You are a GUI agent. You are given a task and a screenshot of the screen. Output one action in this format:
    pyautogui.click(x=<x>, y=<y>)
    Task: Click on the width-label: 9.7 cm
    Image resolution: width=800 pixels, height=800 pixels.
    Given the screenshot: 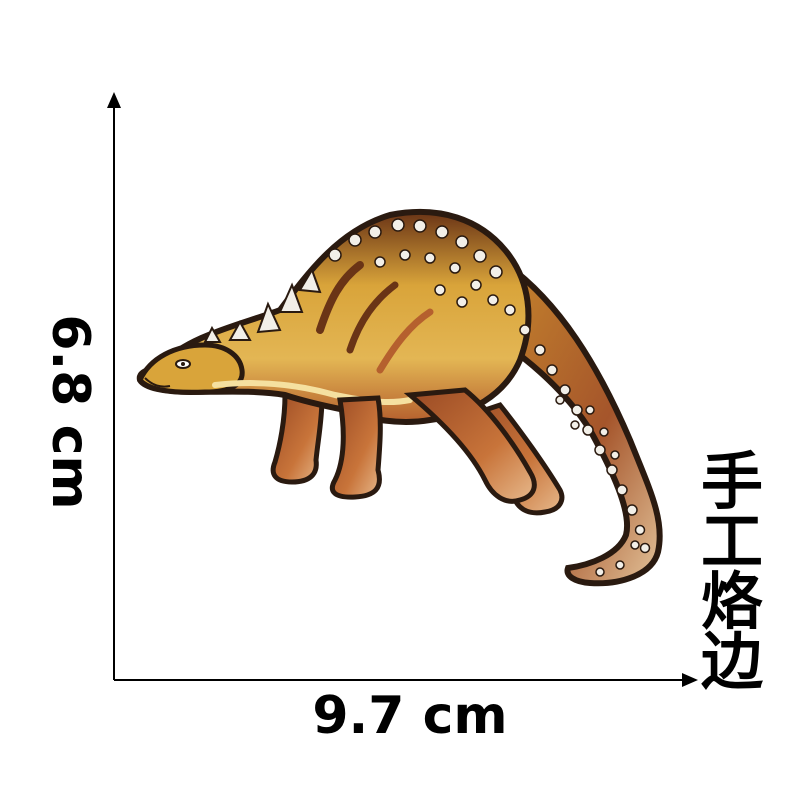 What is the action you would take?
    pyautogui.click(x=410, y=716)
    